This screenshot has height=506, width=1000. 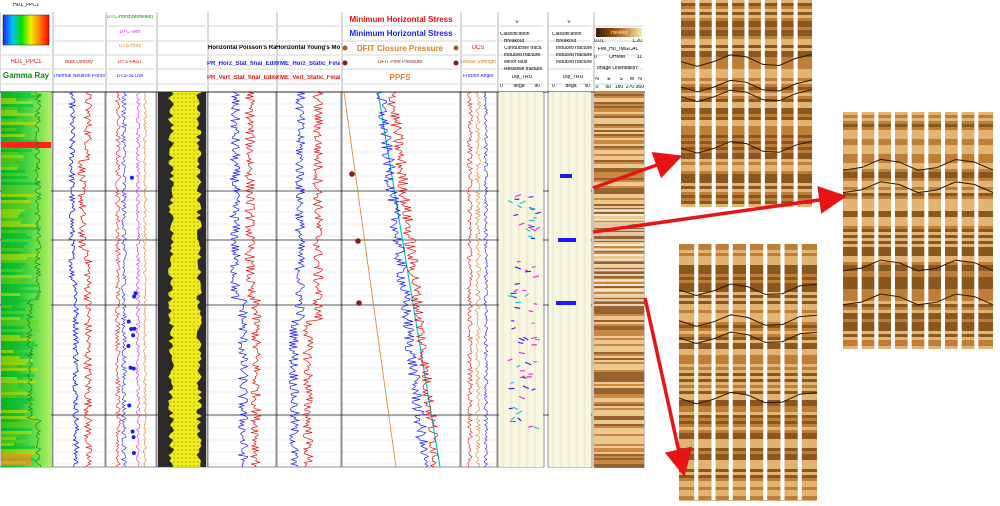 I want to click on compass-w: W, so click(x=632, y=79).